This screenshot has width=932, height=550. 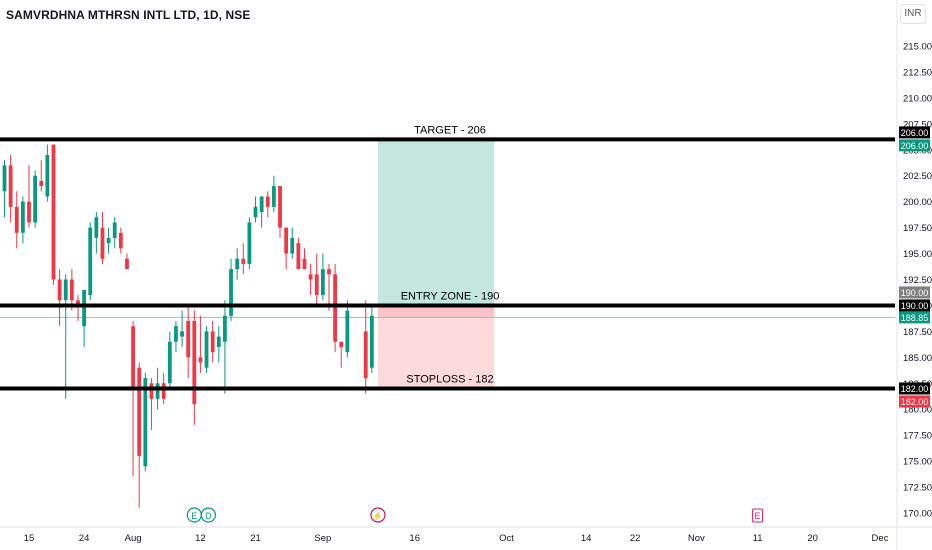 I want to click on x-tick-label-12: 20, so click(x=812, y=538).